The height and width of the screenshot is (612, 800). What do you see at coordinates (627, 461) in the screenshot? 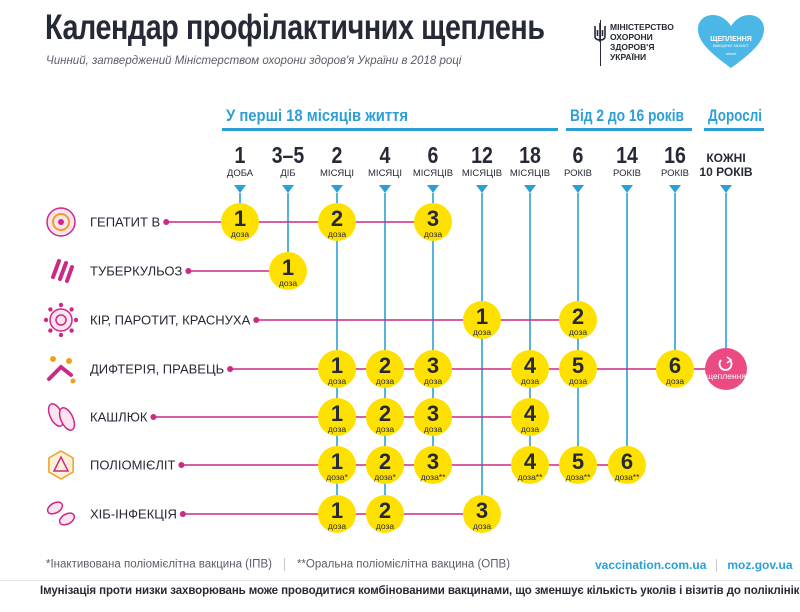
I see `dose-number: 6` at bounding box center [627, 461].